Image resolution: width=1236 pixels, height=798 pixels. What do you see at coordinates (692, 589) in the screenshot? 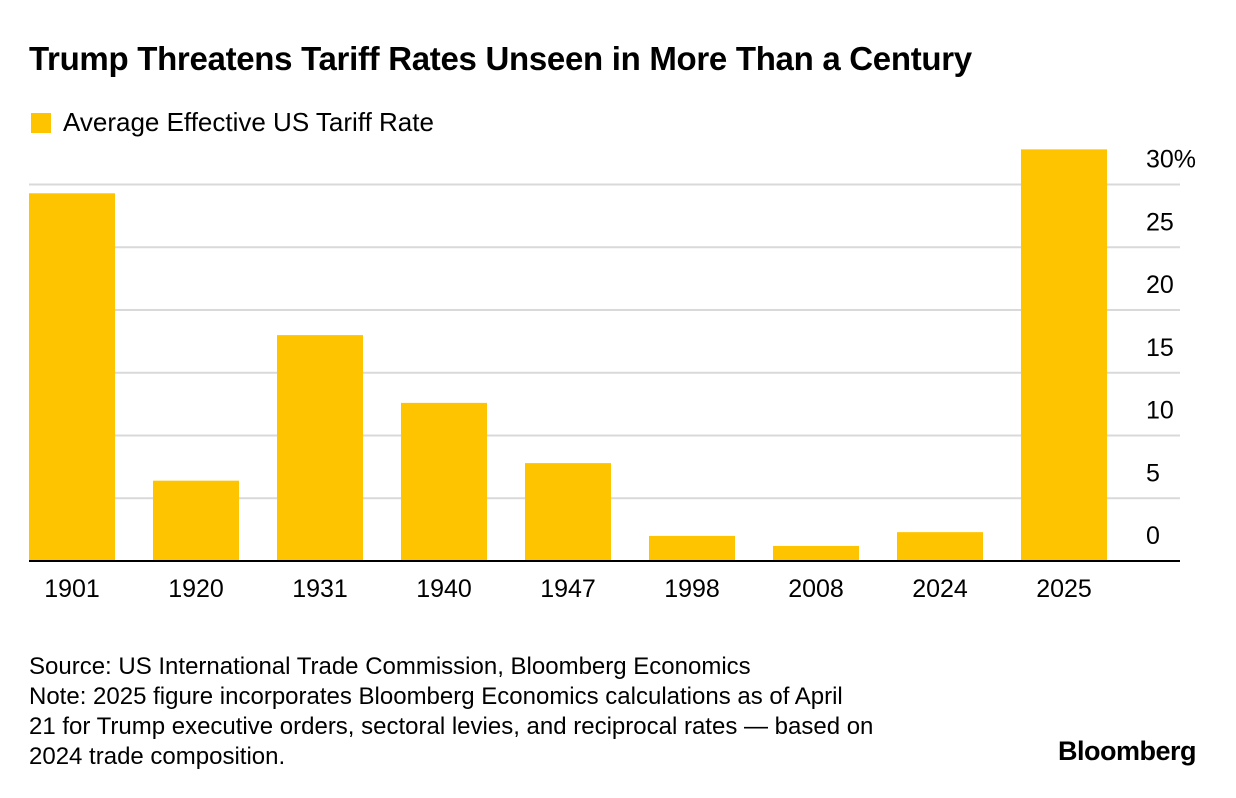
I see `x-tick-label: 1998` at bounding box center [692, 589].